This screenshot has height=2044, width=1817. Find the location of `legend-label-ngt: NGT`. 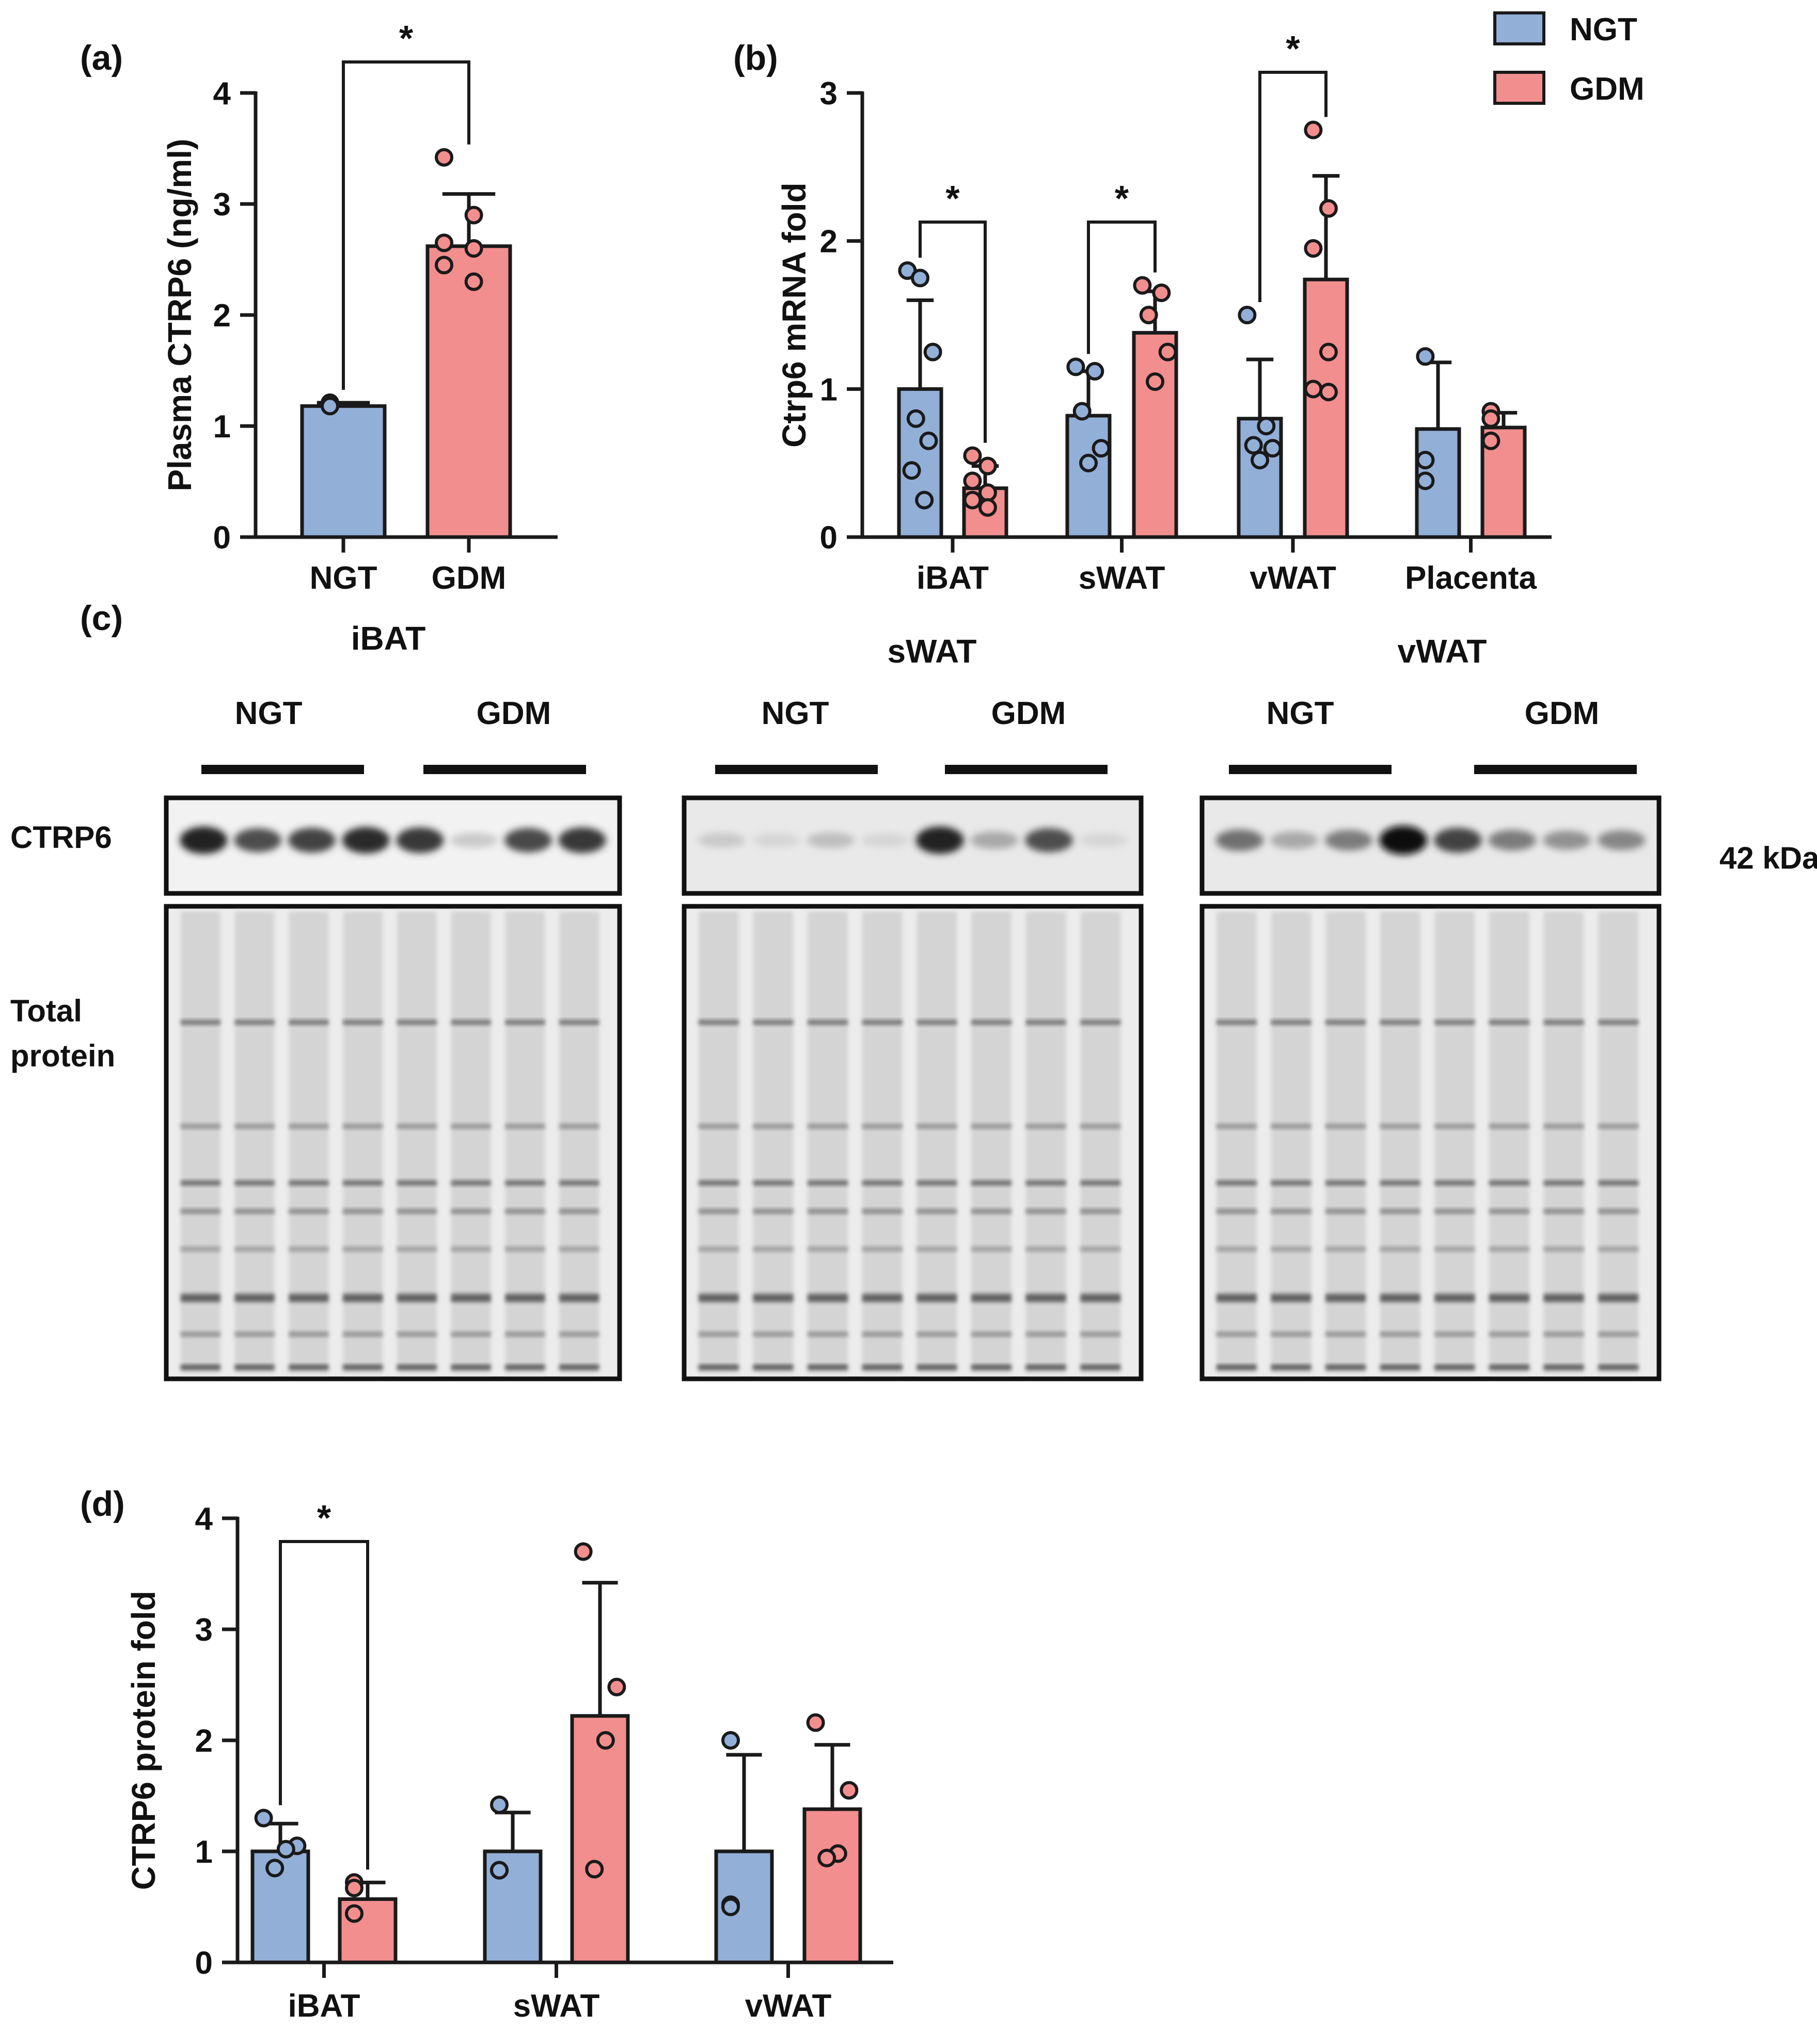

legend-label-ngt: NGT is located at coordinates (1604, 30).